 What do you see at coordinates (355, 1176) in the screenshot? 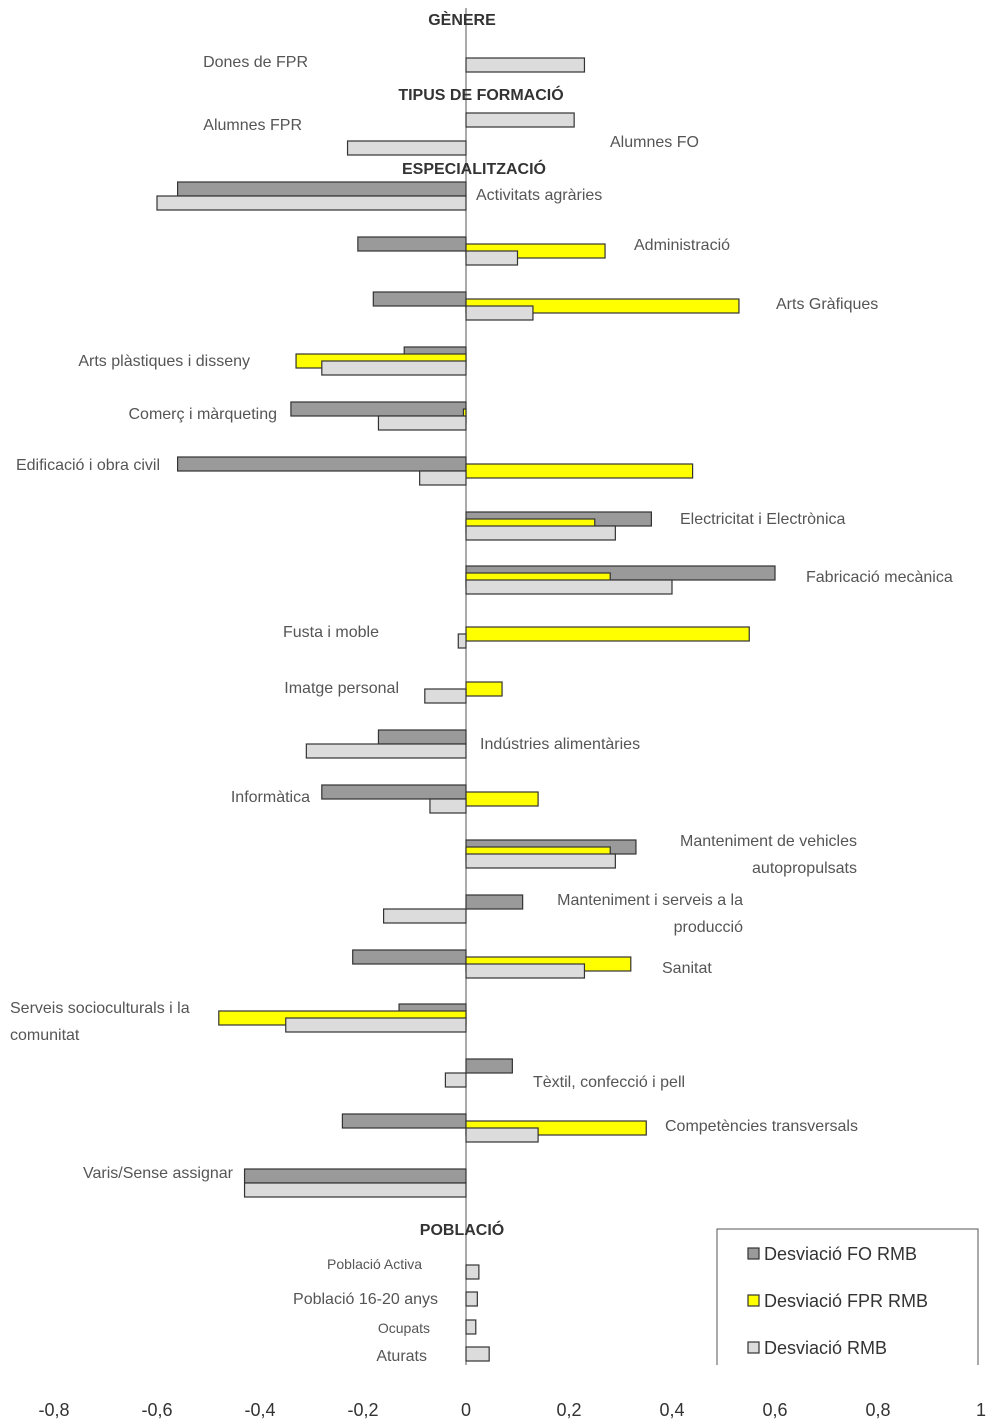
I see `bar-varis-sense-assignar-fo` at bounding box center [355, 1176].